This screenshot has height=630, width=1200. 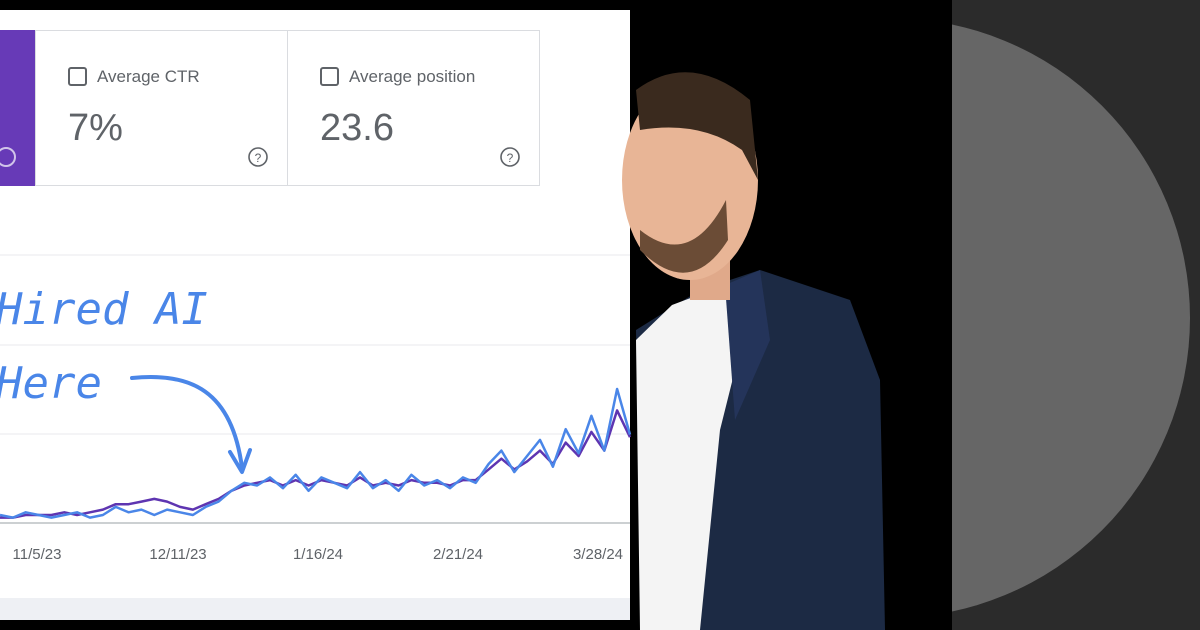 What do you see at coordinates (412, 76) in the screenshot?
I see `metric-label: Average position` at bounding box center [412, 76].